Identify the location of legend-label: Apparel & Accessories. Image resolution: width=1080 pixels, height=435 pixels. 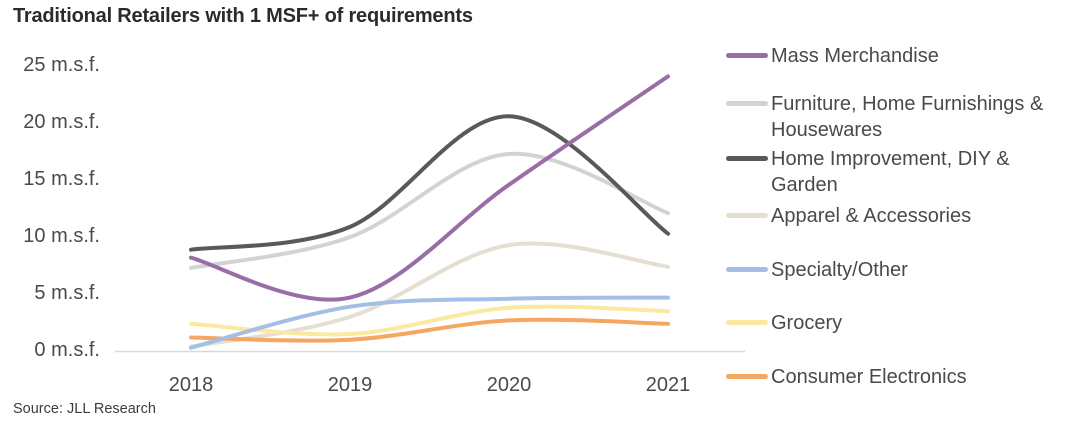
(871, 216).